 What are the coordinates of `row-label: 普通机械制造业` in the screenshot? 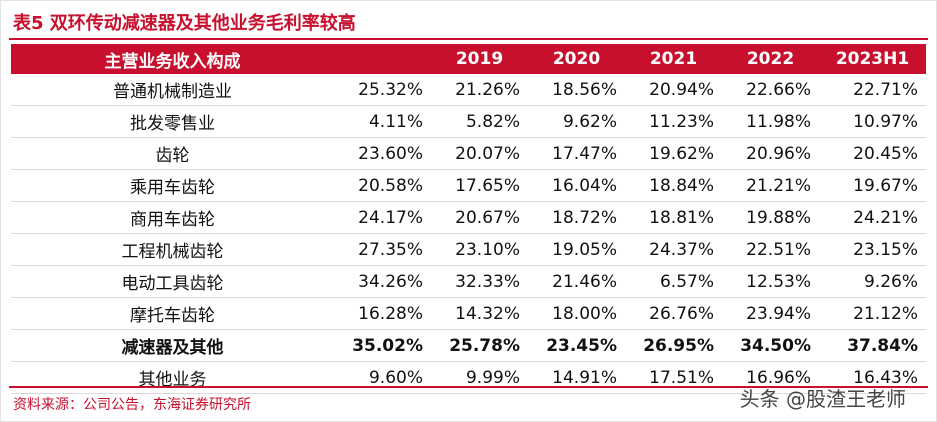 It's located at (172, 90).